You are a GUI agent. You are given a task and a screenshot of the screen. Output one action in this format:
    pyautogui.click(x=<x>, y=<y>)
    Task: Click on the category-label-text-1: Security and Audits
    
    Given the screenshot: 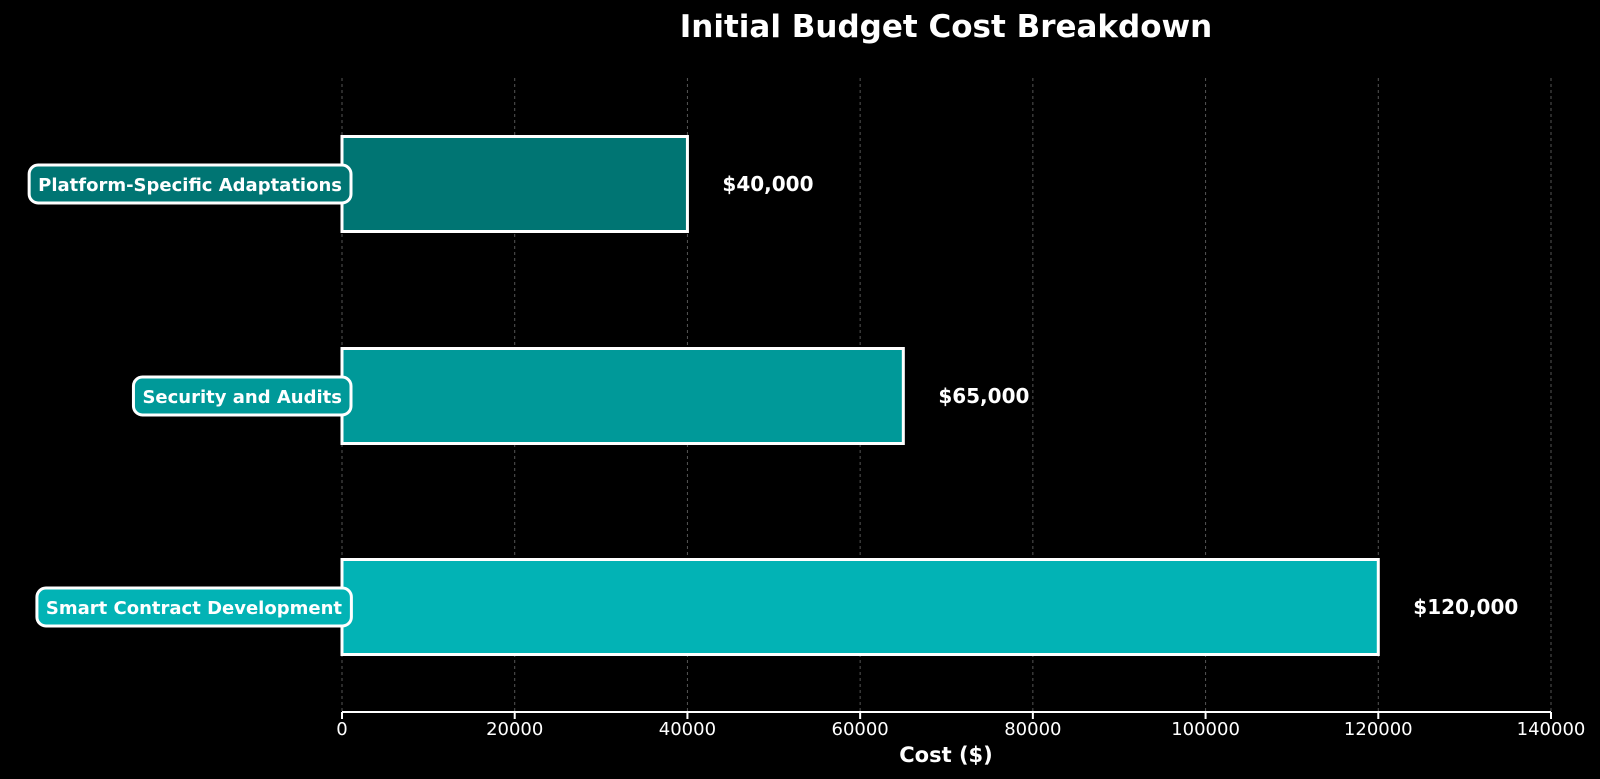 What is the action you would take?
    pyautogui.click(x=242, y=397)
    